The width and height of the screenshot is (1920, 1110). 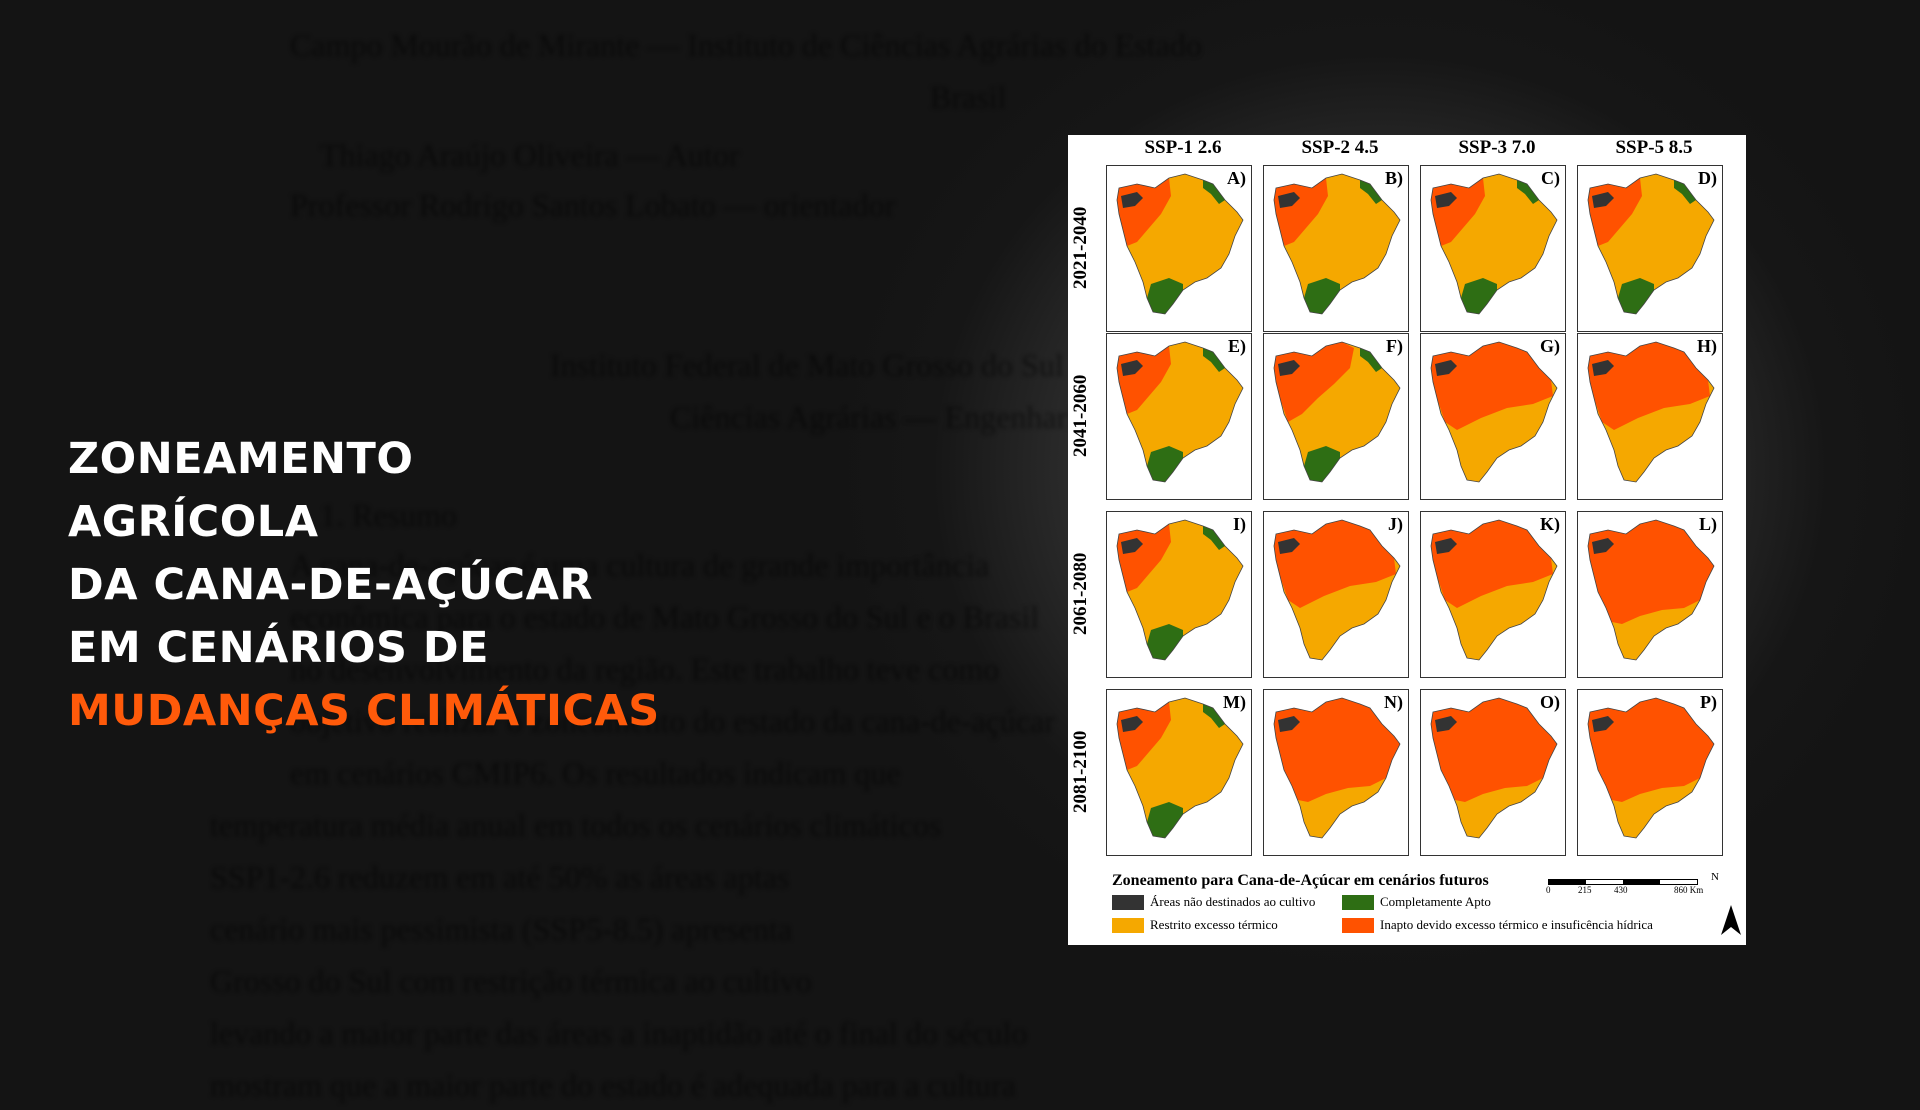 What do you see at coordinates (1708, 524) in the screenshot?
I see `panel-label: L)` at bounding box center [1708, 524].